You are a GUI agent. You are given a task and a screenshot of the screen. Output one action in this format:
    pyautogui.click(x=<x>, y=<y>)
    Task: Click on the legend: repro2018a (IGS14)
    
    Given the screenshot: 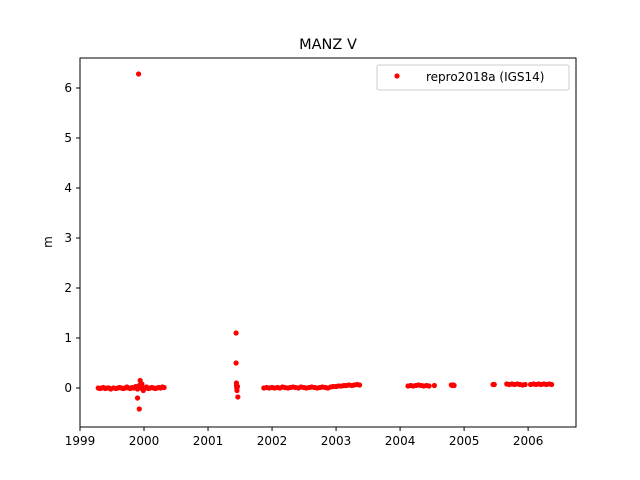 What is the action you would take?
    pyautogui.click(x=473, y=77)
    